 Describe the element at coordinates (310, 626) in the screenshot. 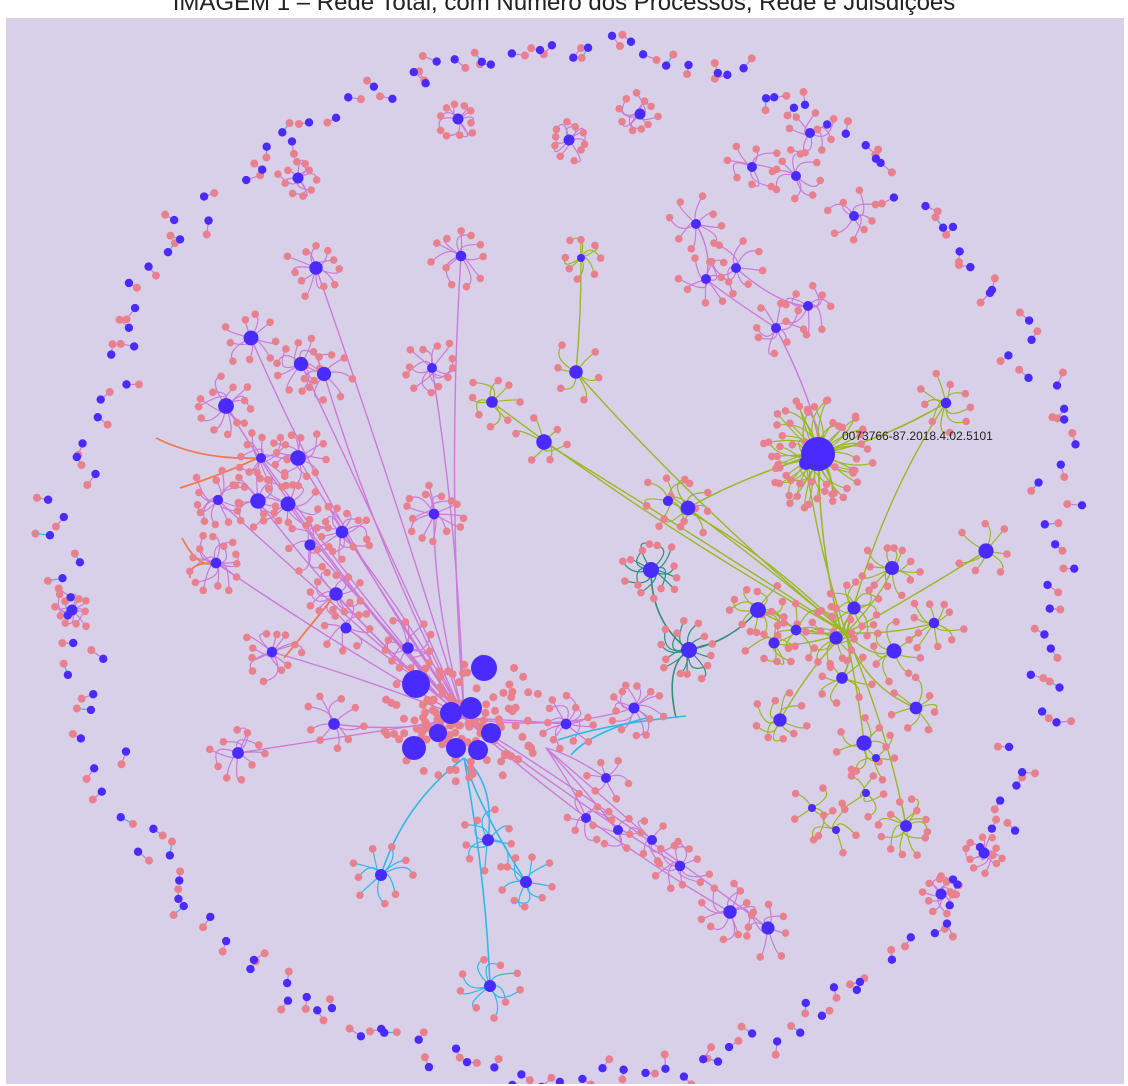

I see `network-edge` at that location.